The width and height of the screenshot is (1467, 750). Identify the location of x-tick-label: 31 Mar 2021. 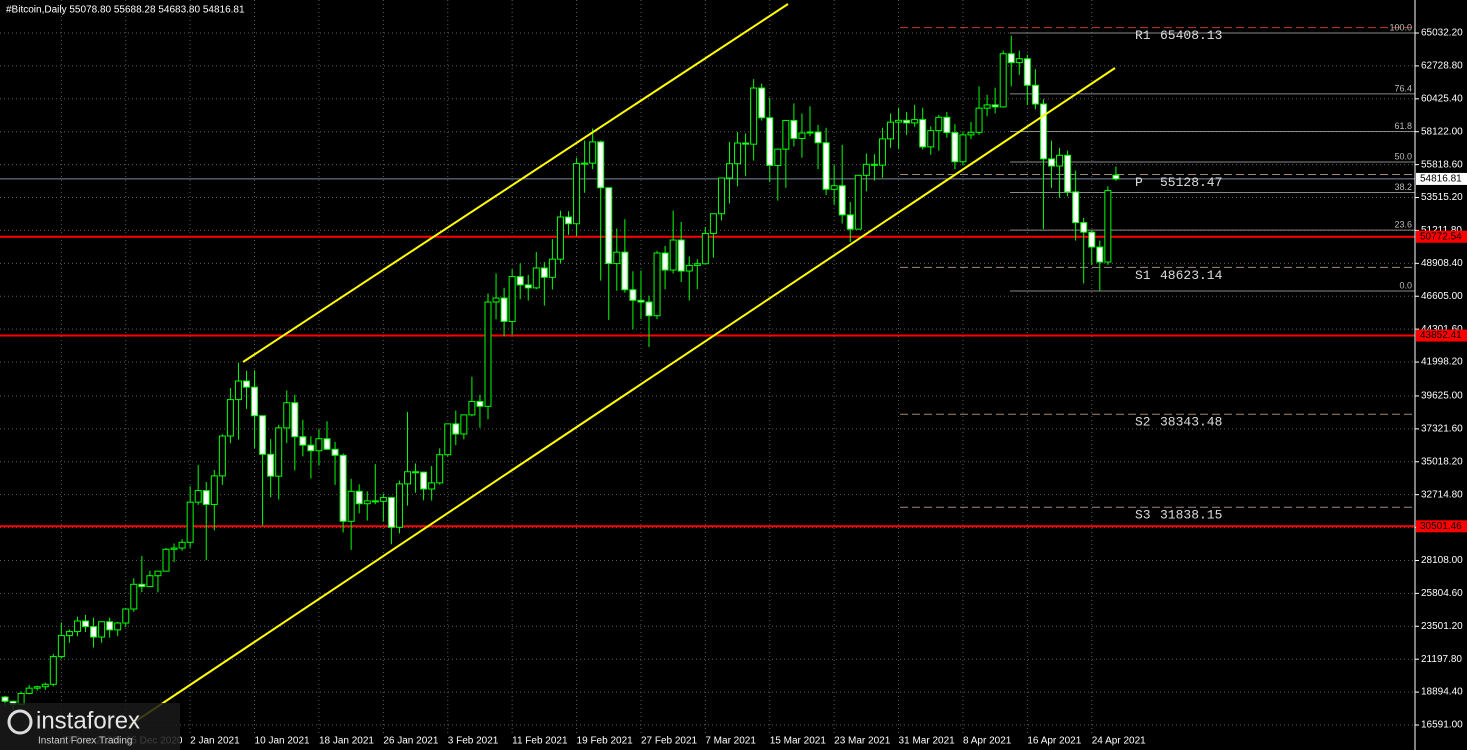
(927, 741).